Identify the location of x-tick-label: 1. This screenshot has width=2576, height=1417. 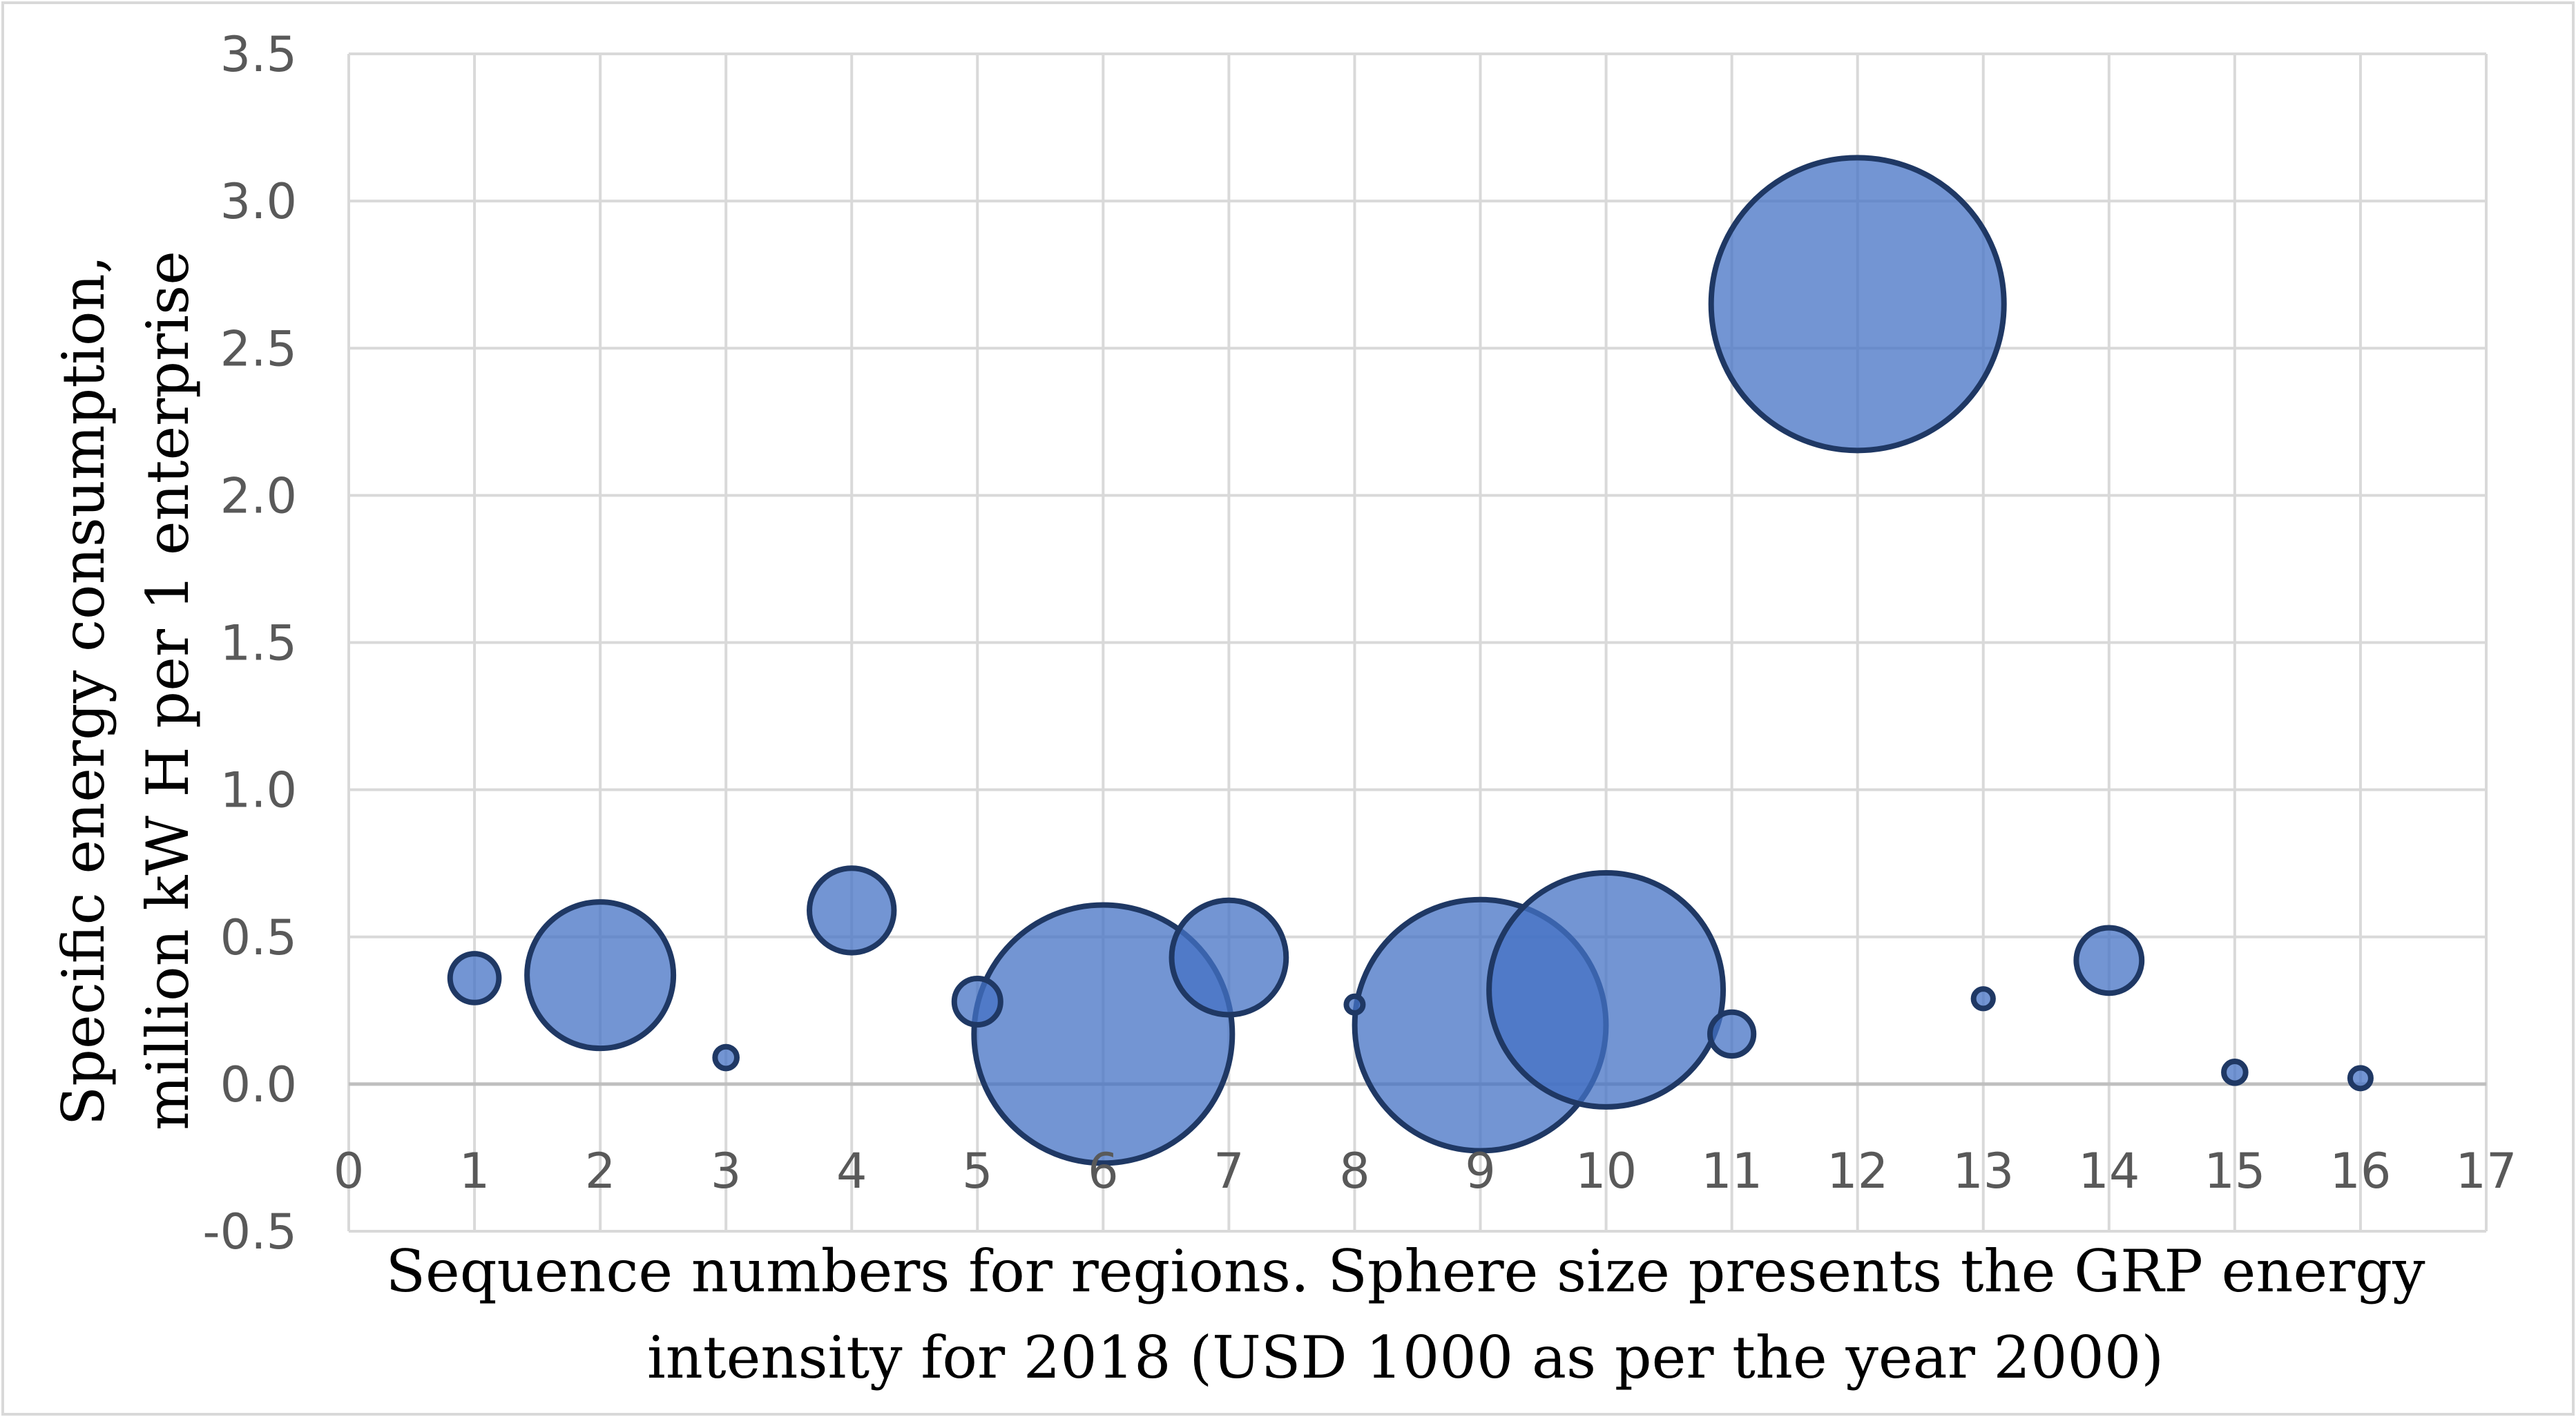
(474, 1171).